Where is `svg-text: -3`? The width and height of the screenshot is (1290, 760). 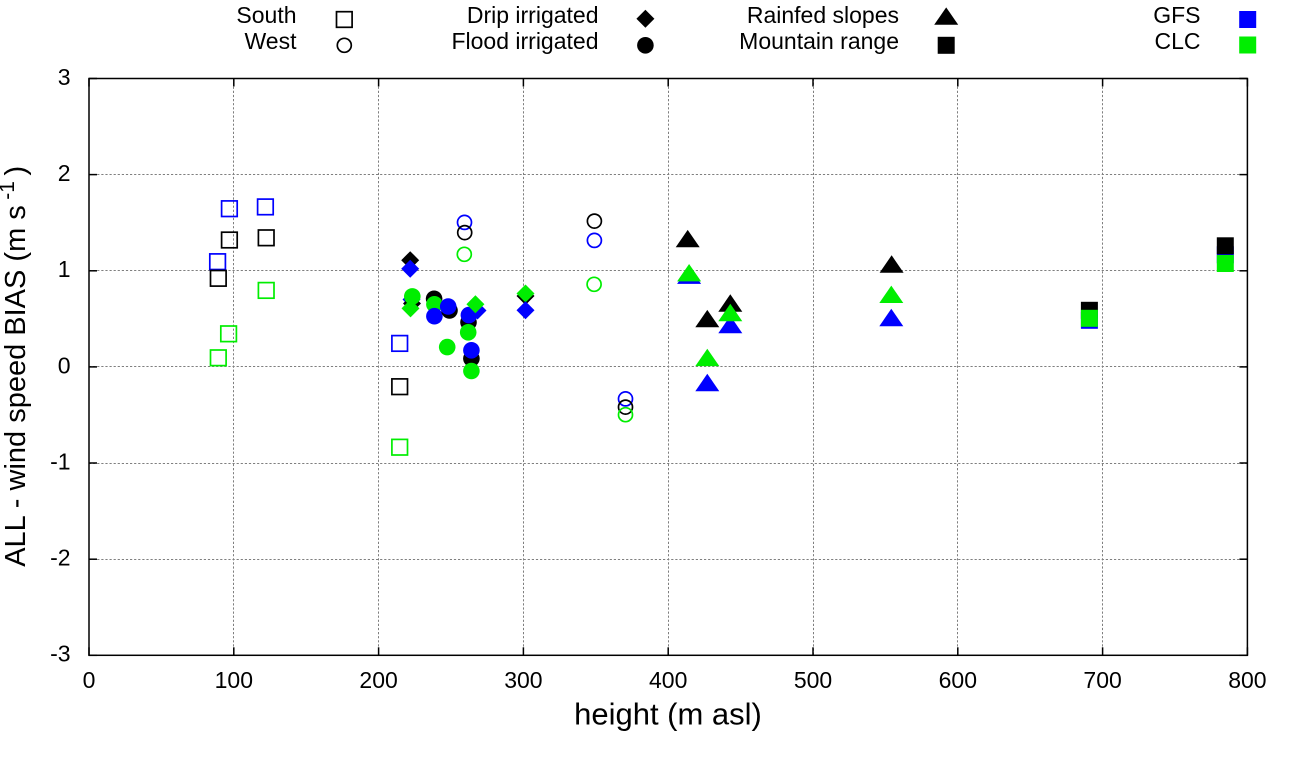
svg-text: -3 is located at coordinates (60, 654).